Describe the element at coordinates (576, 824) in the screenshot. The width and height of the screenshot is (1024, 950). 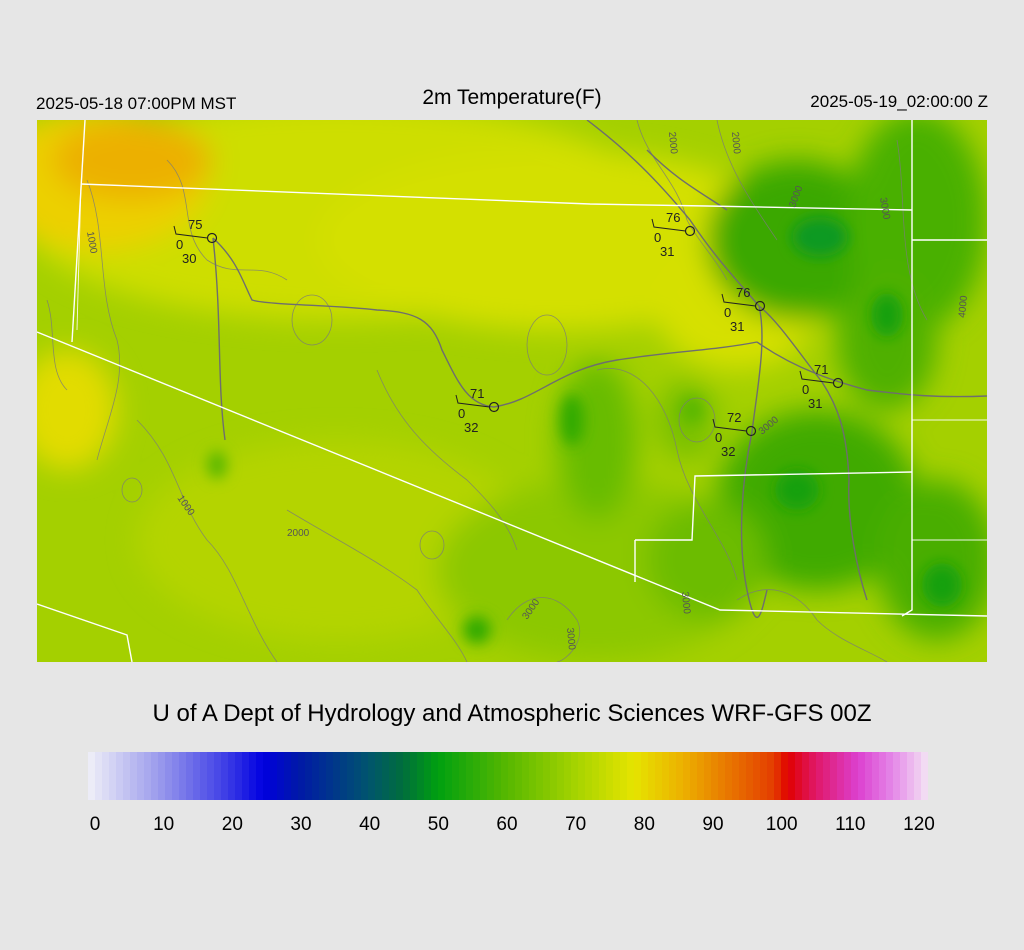
I see `colorbar-tick-label: 70` at that location.